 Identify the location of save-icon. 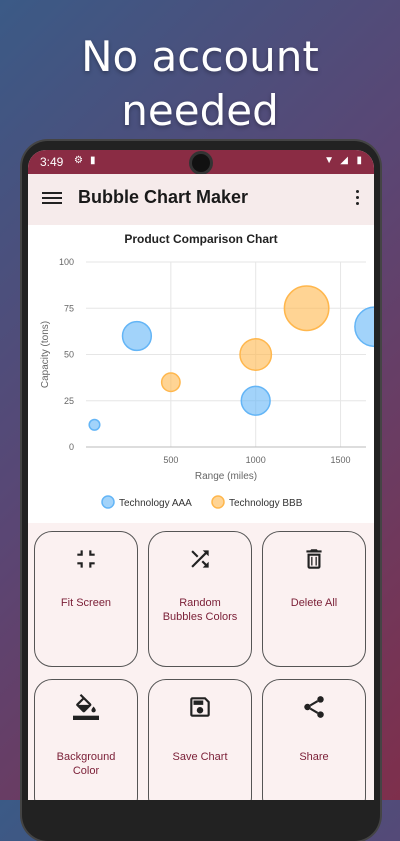
(200, 709).